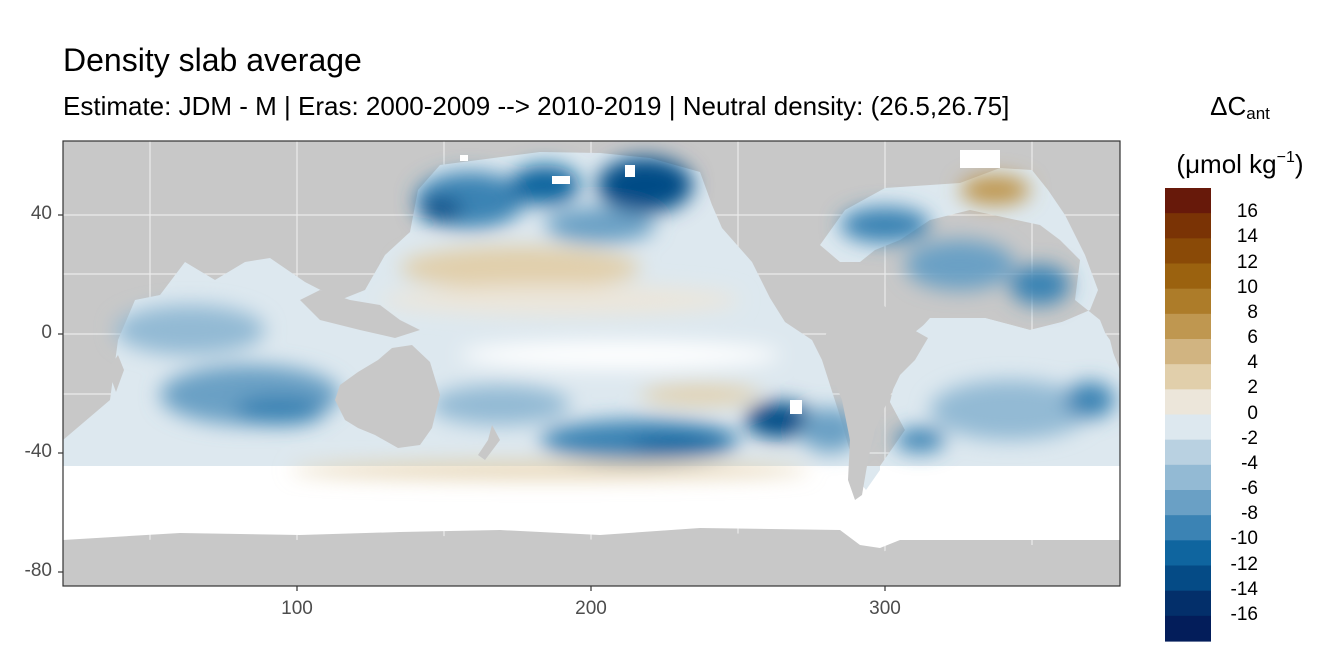  Describe the element at coordinates (1299, 164) in the screenshot. I see `legend-unit-suffix: )` at that location.